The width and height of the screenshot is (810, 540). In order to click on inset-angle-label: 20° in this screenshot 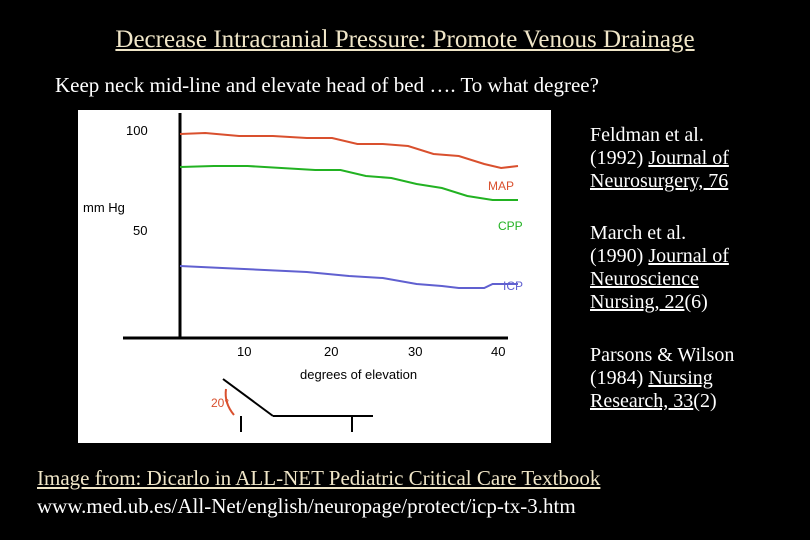, I will do `click(220, 403)`.